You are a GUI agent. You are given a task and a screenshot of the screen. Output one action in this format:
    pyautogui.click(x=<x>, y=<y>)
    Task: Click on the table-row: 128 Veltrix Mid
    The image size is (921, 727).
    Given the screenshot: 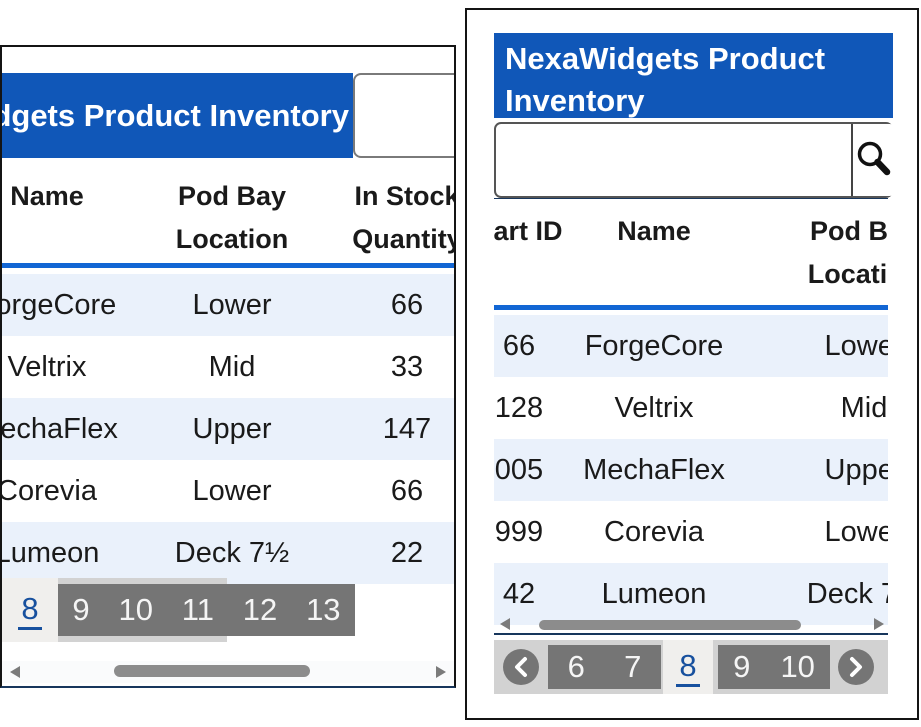 What is the action you would take?
    pyautogui.click(x=691, y=408)
    